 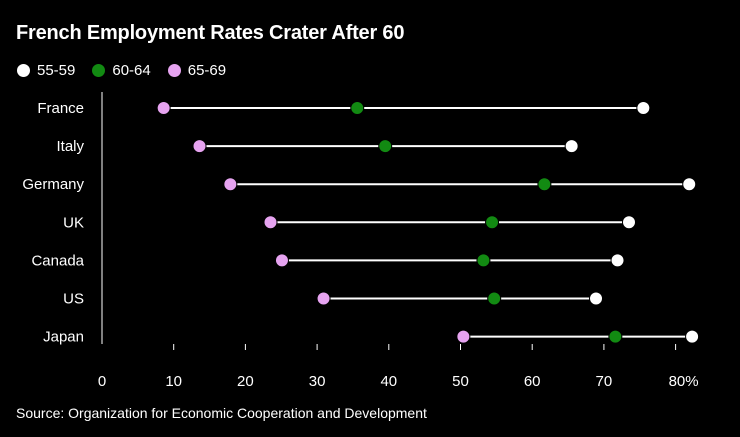 I want to click on x-tick-label: 30, so click(x=317, y=381).